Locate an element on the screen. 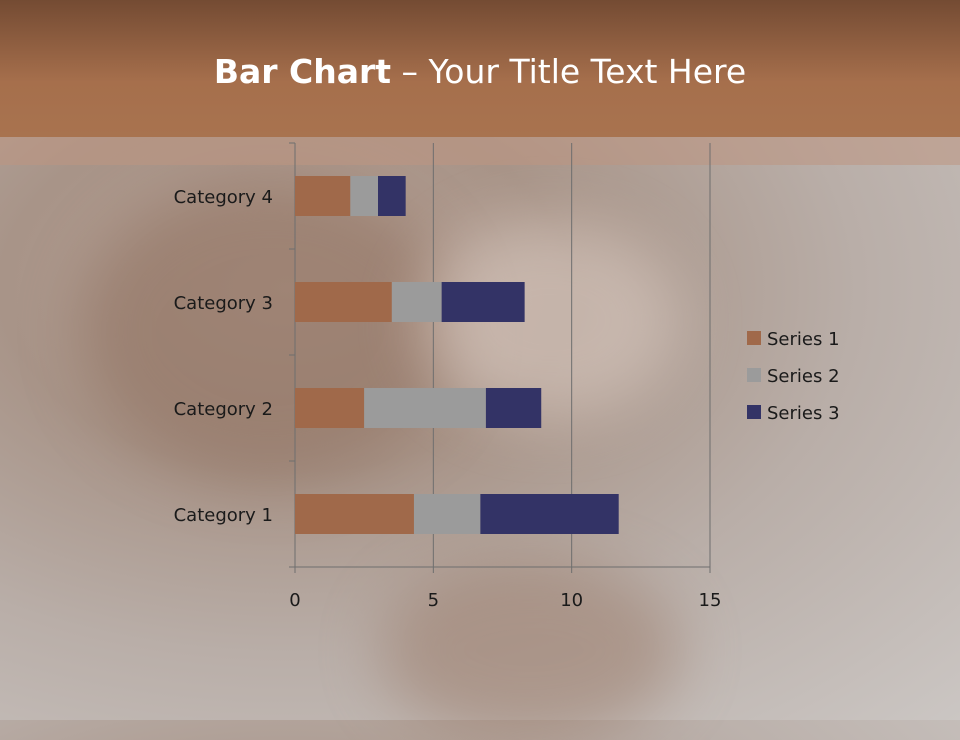 The image size is (960, 740). x-tick-label: 15 is located at coordinates (710, 600).